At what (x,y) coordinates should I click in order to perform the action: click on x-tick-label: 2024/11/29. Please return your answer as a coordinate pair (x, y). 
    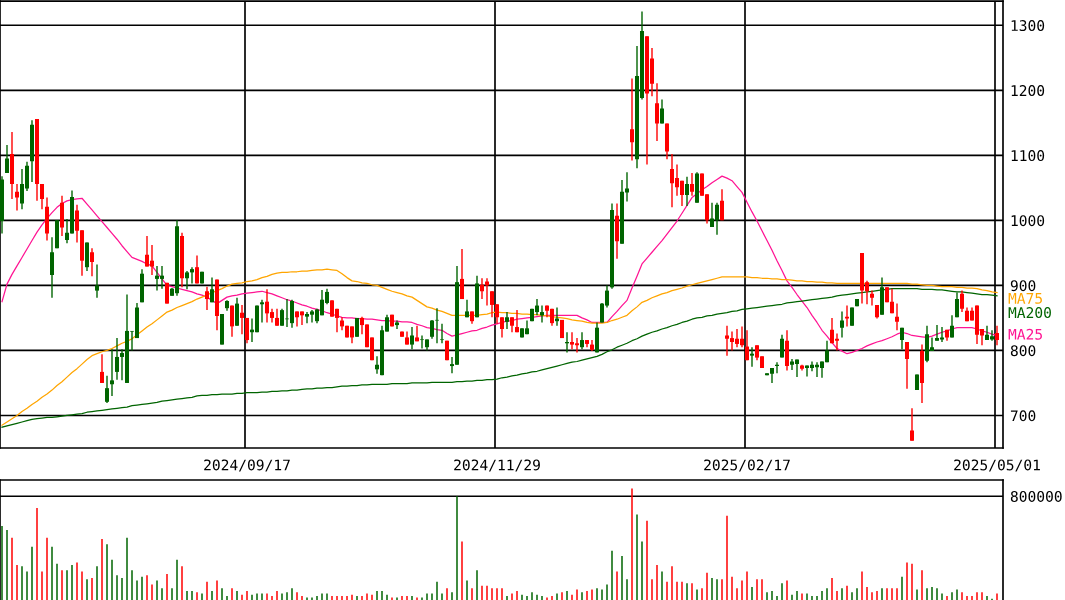
    Looking at the image, I should click on (497, 465).